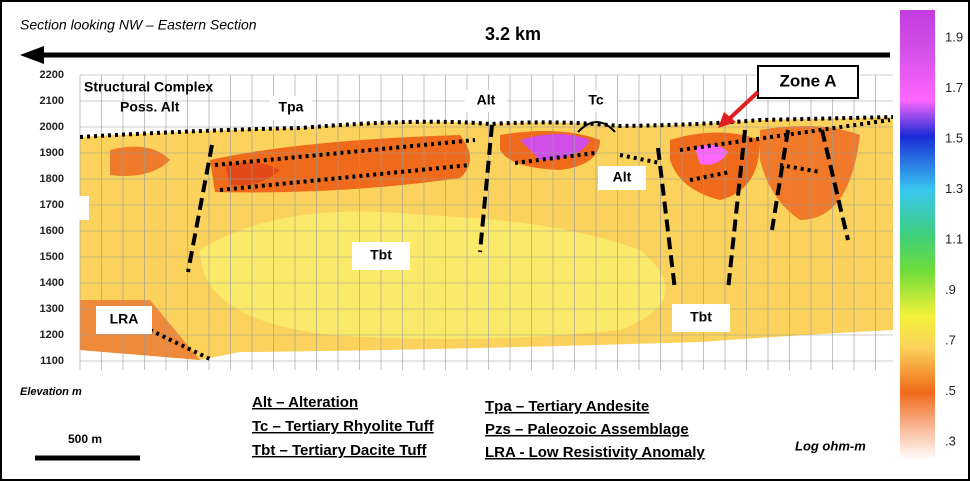 This screenshot has height=481, width=970. Describe the element at coordinates (52, 335) in the screenshot. I see `tick-label: 1200` at that location.